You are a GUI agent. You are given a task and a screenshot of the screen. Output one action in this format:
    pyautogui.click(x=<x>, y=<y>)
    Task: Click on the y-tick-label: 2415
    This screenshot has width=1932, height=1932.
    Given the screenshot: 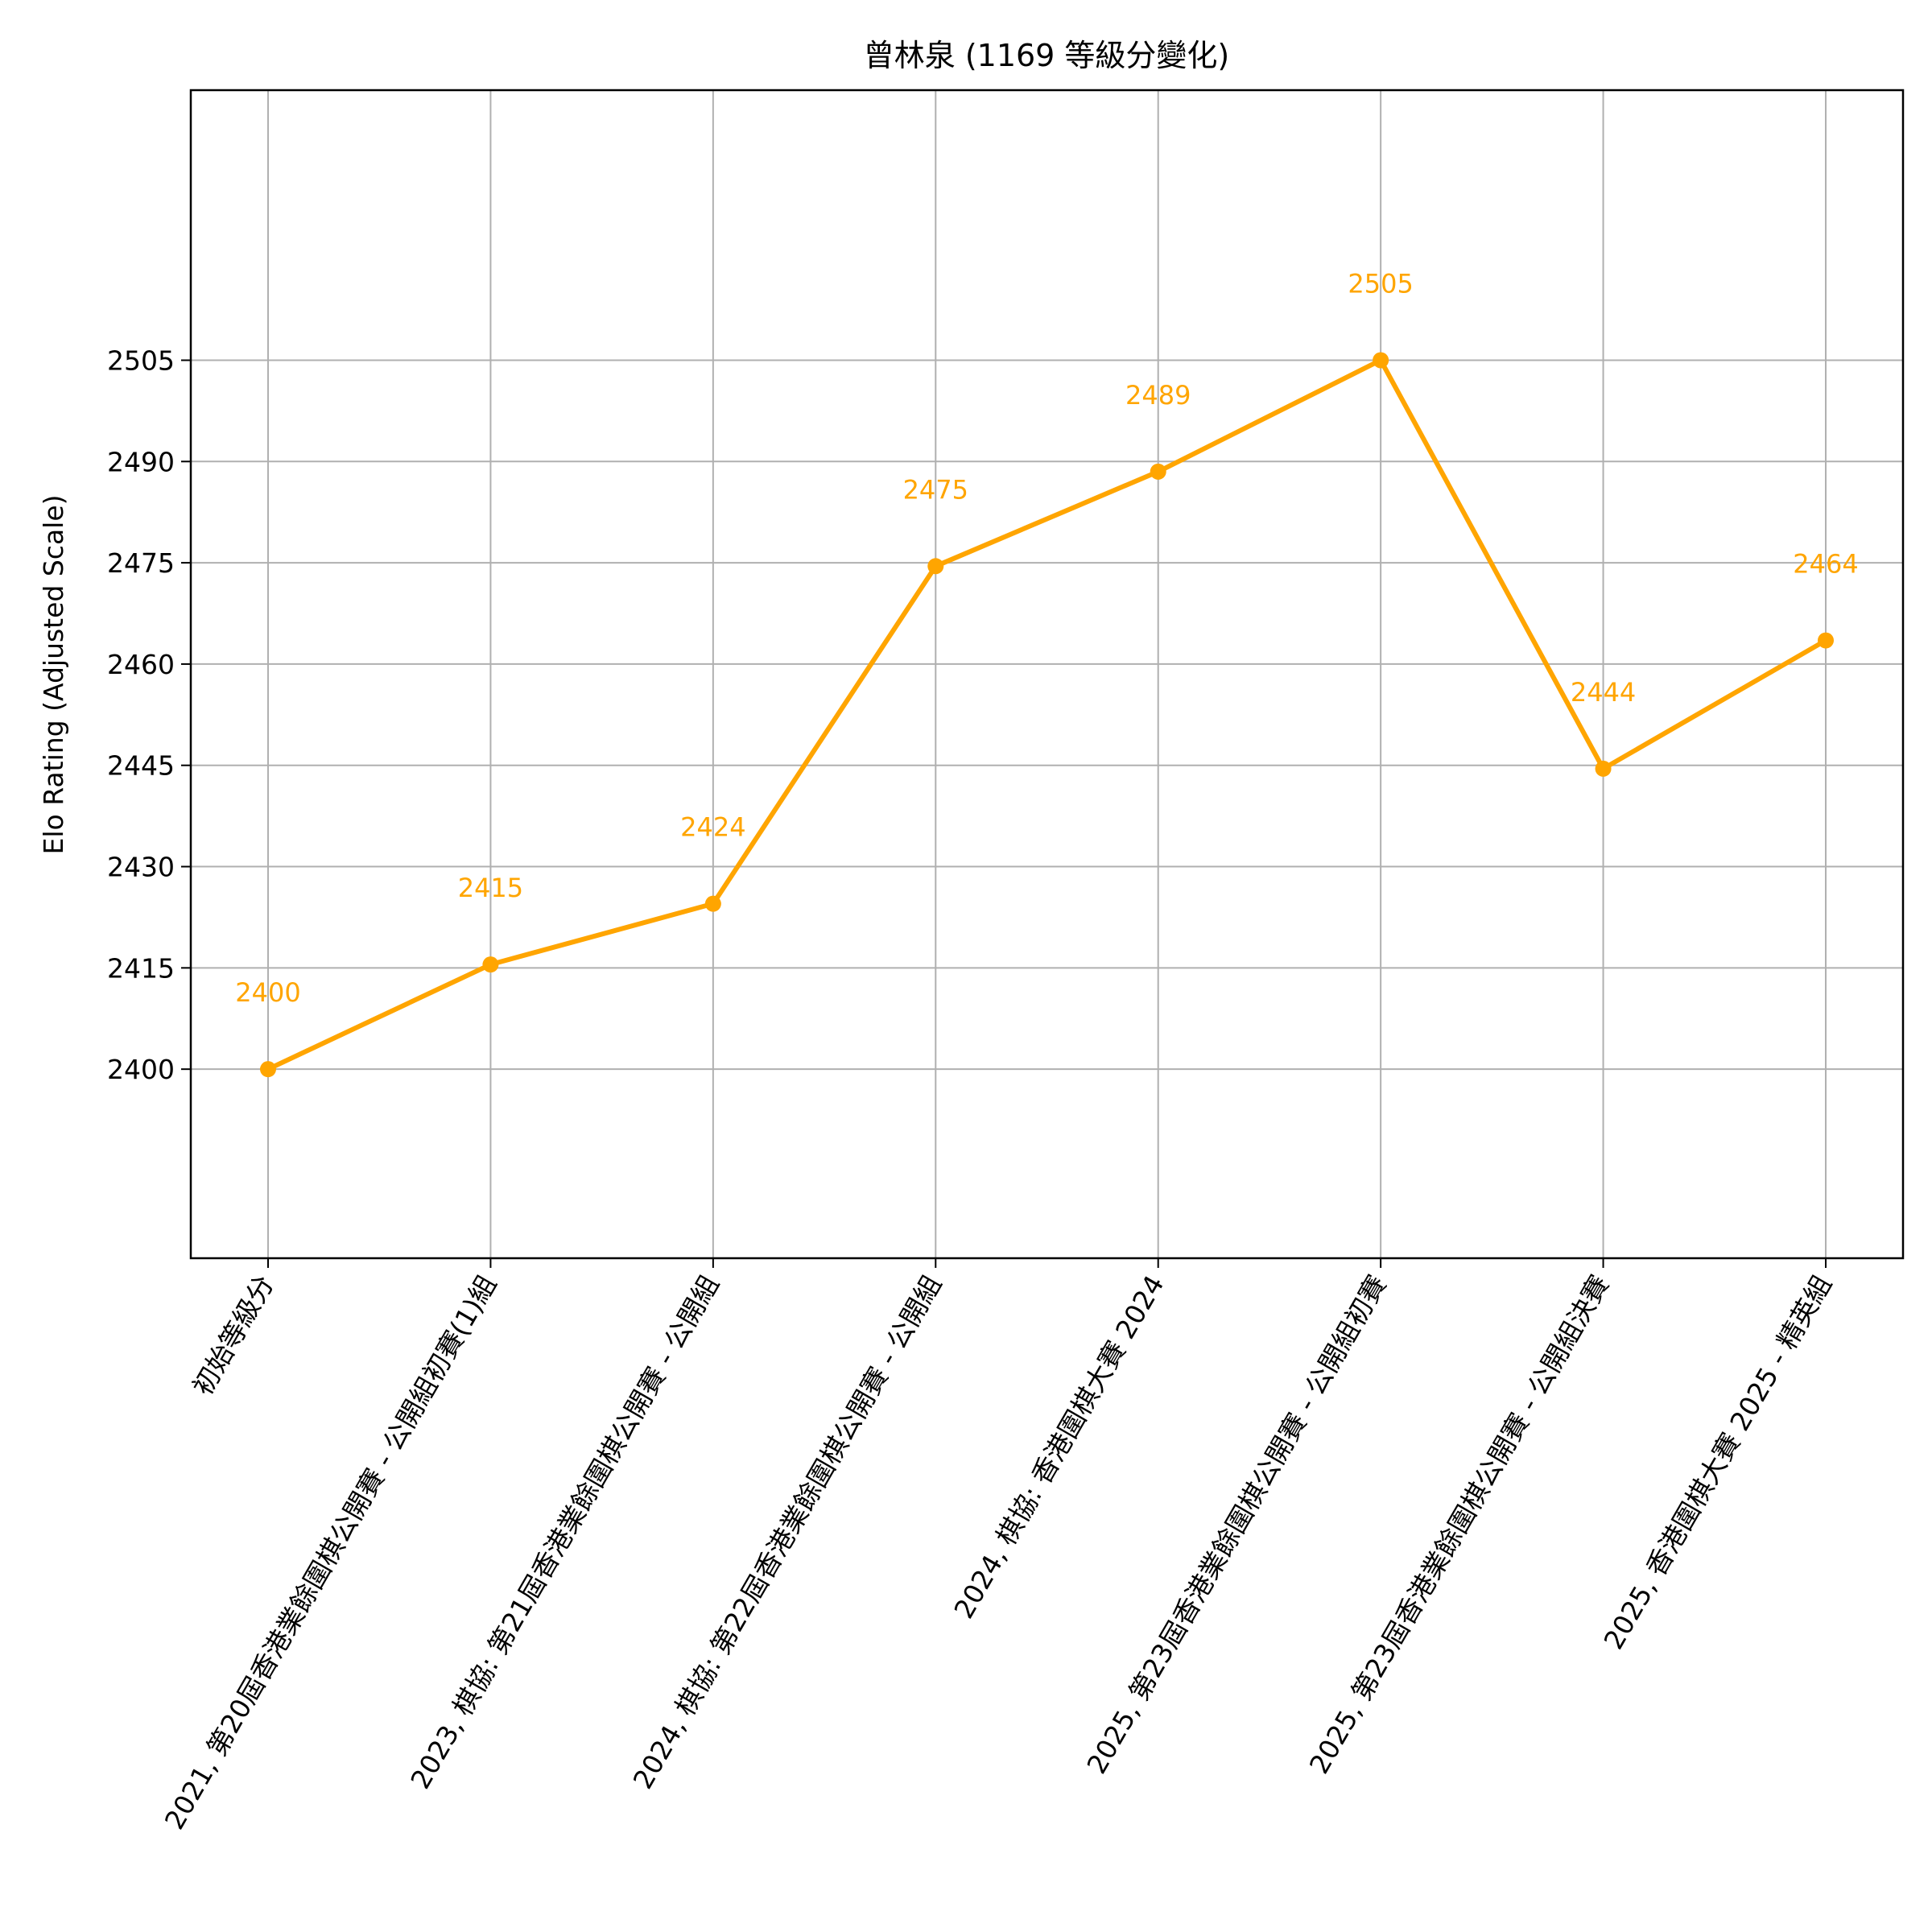 What is the action you would take?
    pyautogui.click(x=141, y=968)
    